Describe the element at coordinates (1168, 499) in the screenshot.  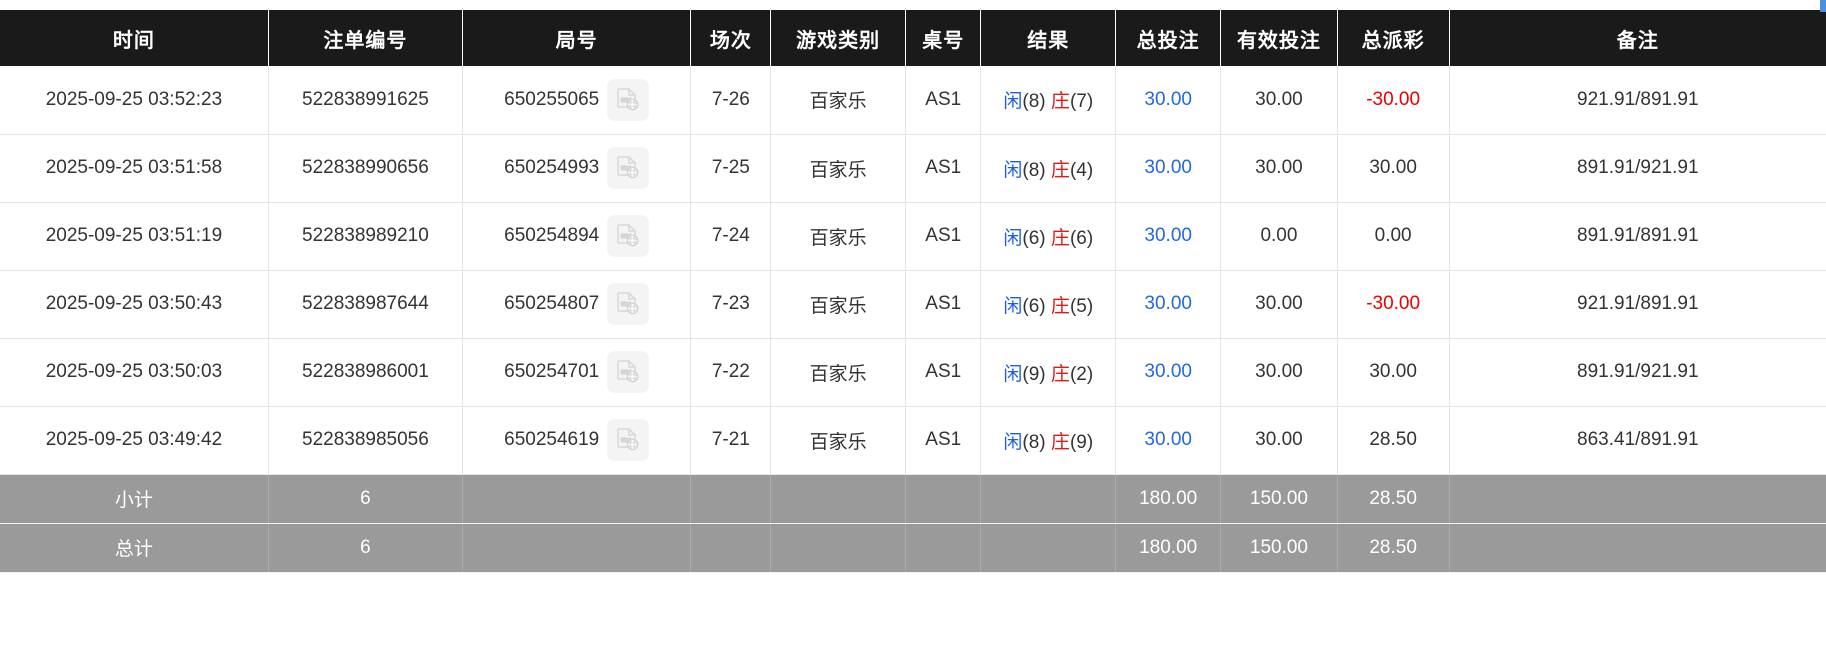
I see `summary-total-bet: 180.00` at that location.